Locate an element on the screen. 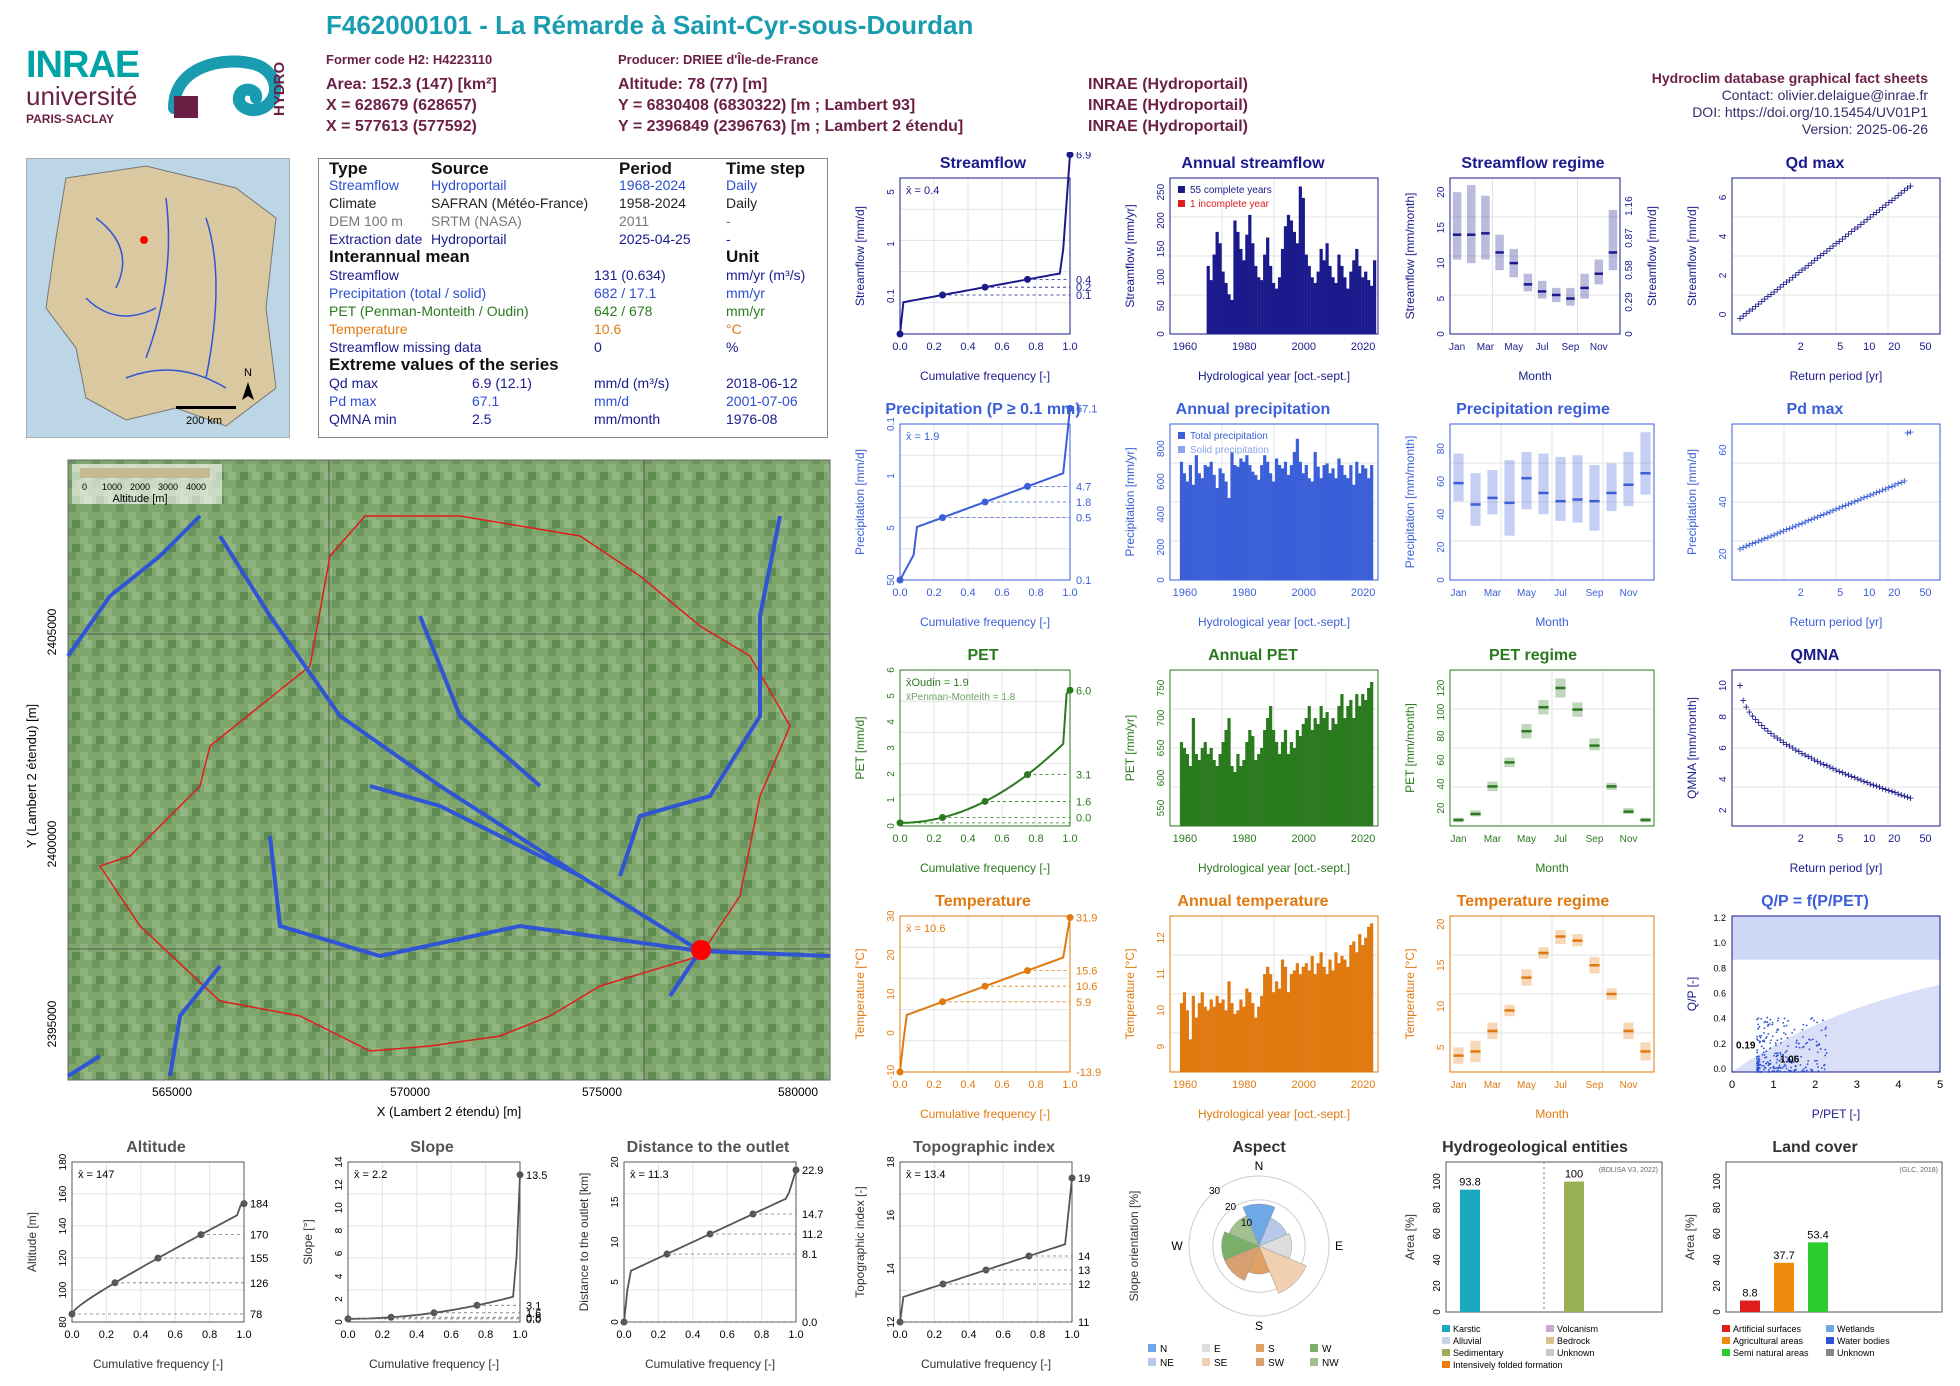 This screenshot has height=1386, width=1960. streamflow_regime-month-0: Jan is located at coordinates (1457, 347).